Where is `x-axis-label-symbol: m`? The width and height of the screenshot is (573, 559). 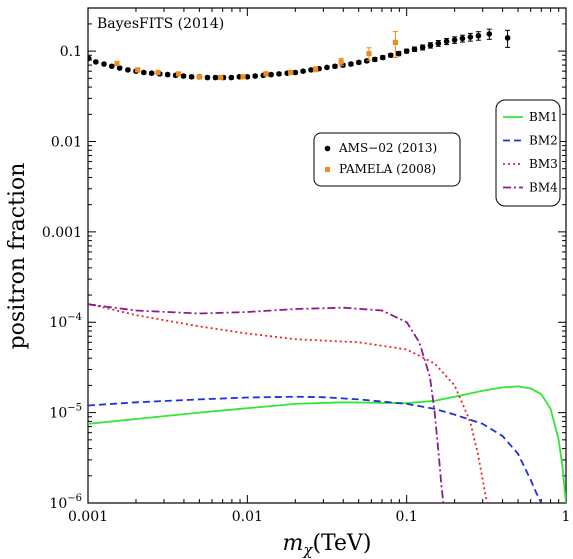 x-axis-label-symbol: m is located at coordinates (292, 543).